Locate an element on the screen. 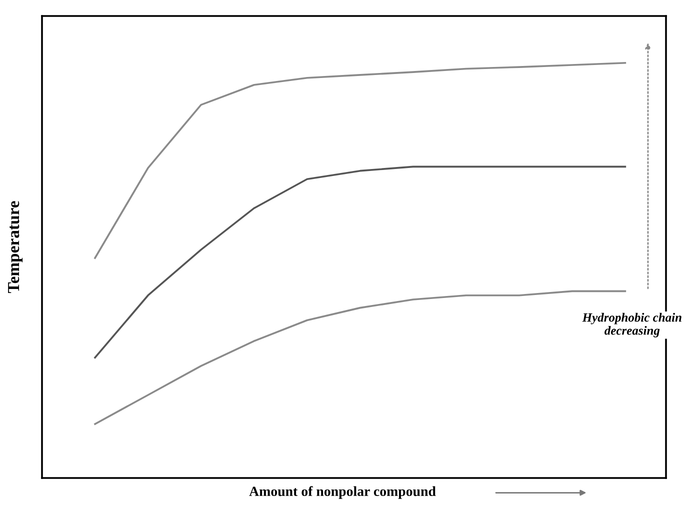 The height and width of the screenshot is (508, 685). x-axis-title: Amount of nonpolar compound is located at coordinates (342, 492).